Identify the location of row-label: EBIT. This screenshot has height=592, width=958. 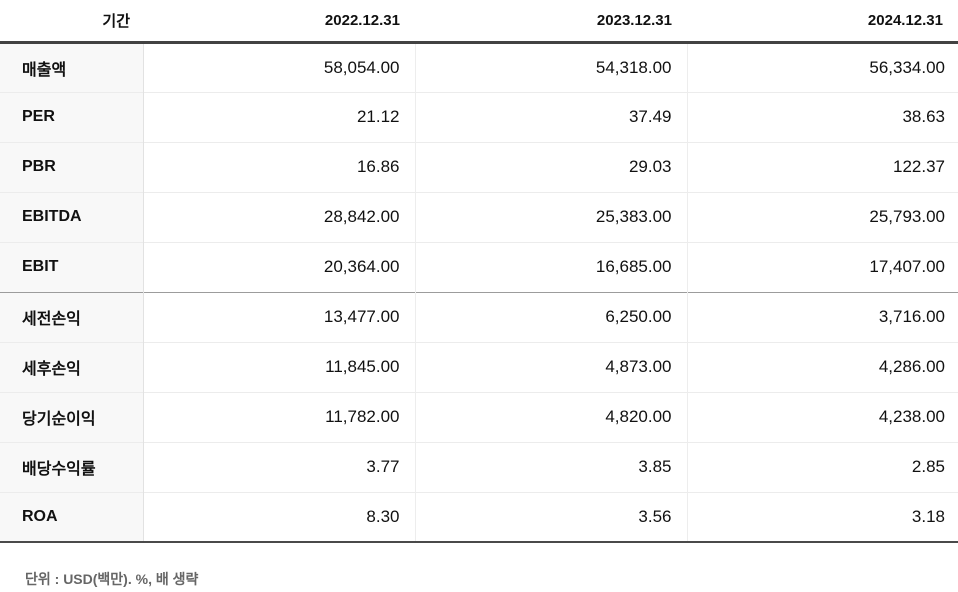
(72, 267).